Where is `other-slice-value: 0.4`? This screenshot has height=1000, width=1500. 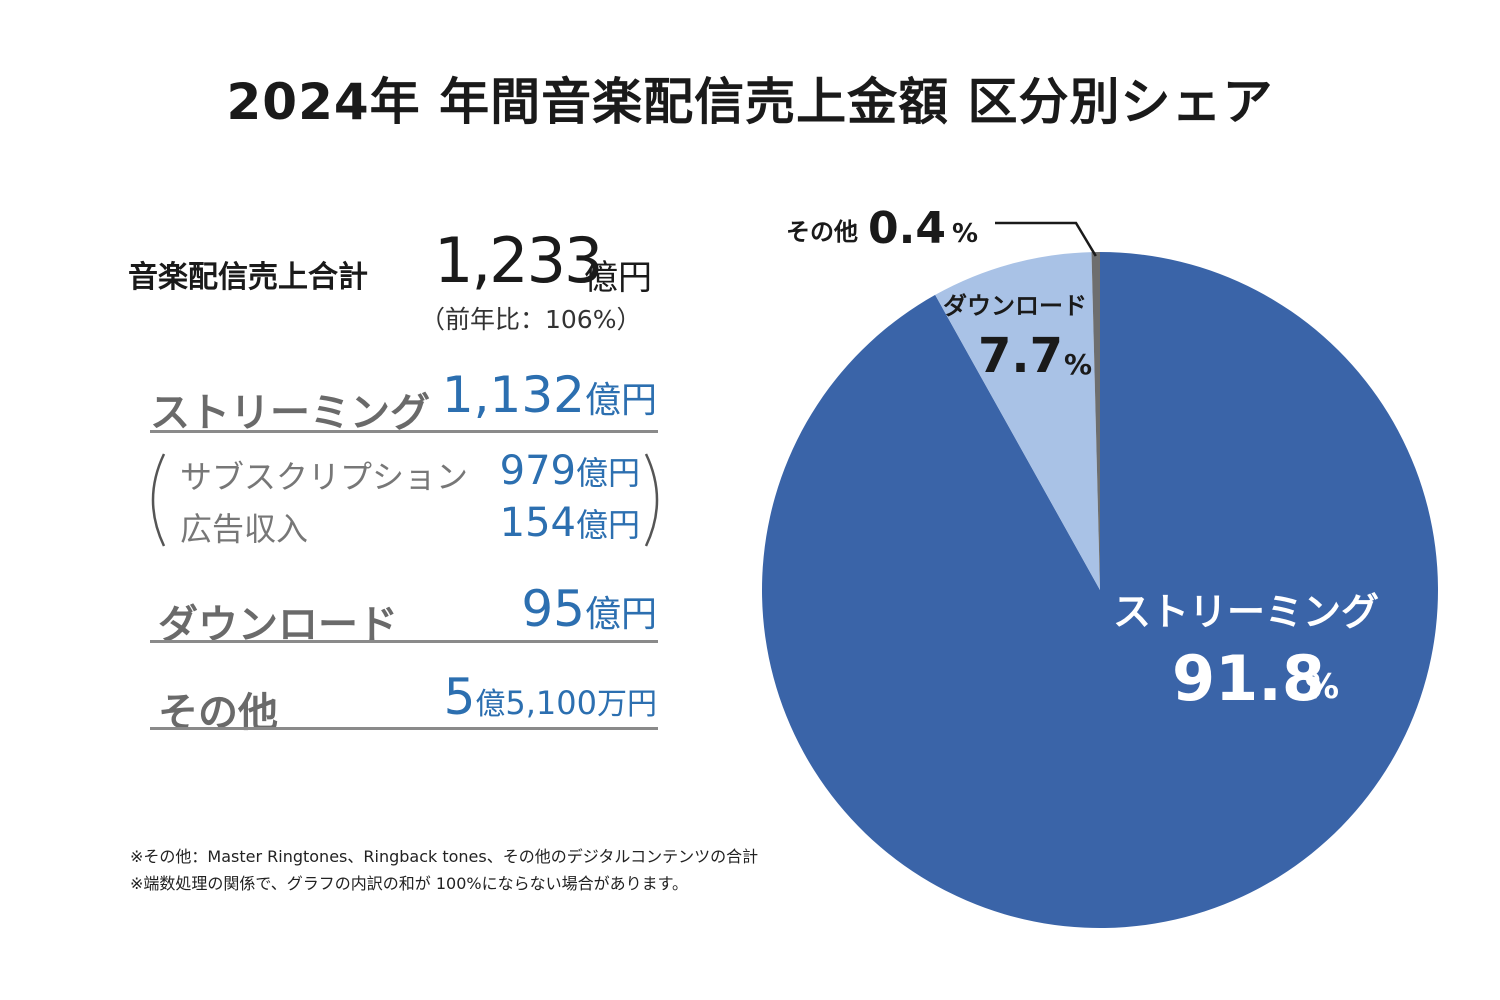
other-slice-value: 0.4 is located at coordinates (907, 228).